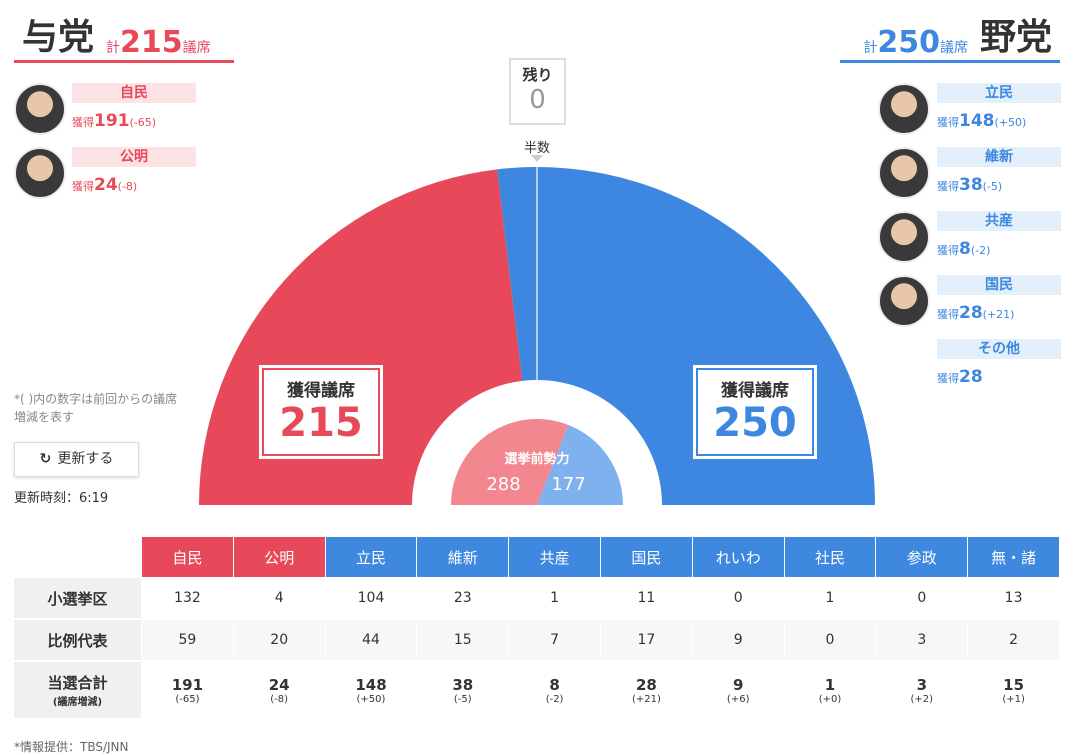  What do you see at coordinates (279, 699) in the screenshot?
I see `cell-change: (-8)` at bounding box center [279, 699].